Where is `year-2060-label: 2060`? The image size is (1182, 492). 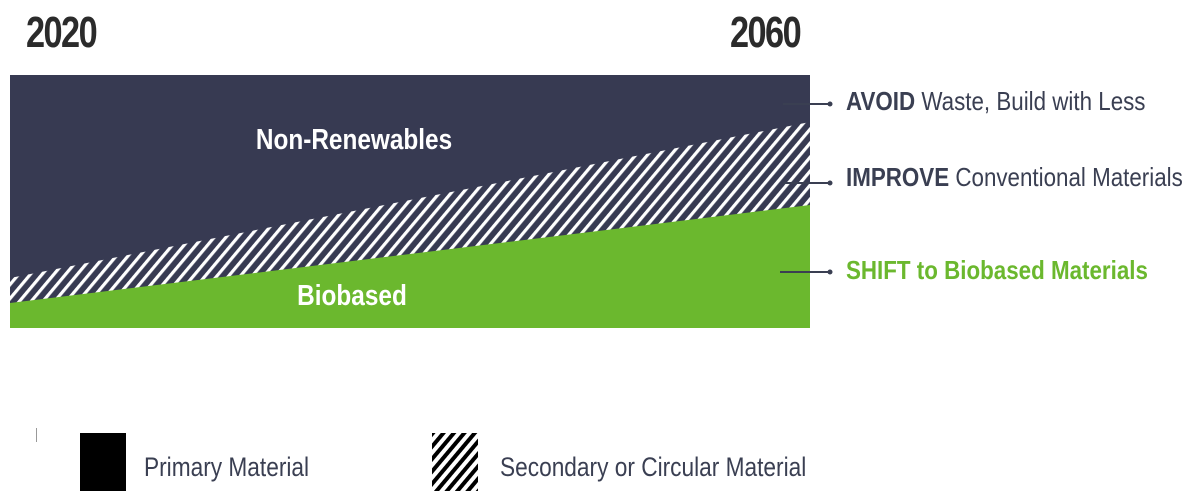
year-2060-label: 2060 is located at coordinates (766, 32).